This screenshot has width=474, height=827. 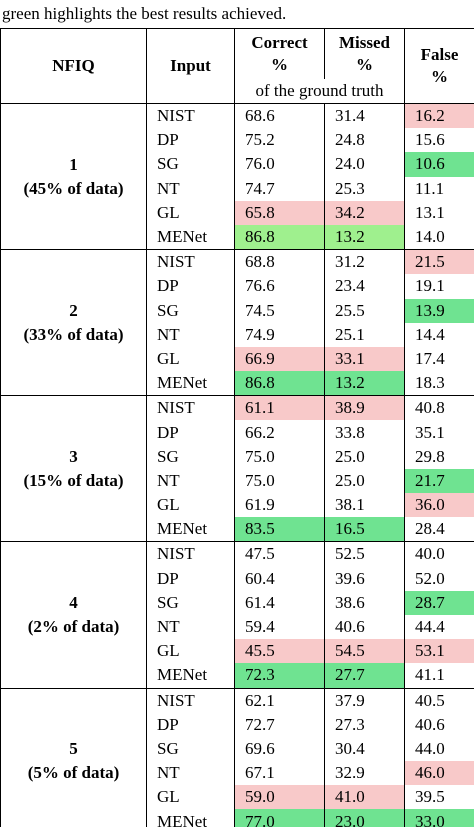 I want to click on value-cell: 21.7, so click(x=439, y=480).